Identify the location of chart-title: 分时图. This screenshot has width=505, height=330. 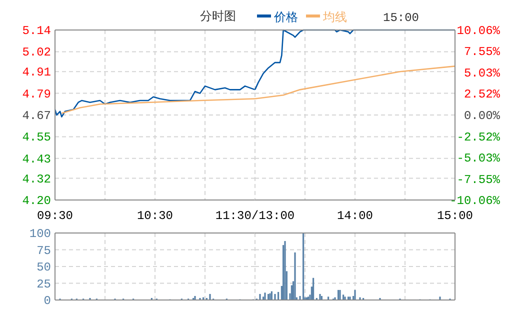
(218, 17).